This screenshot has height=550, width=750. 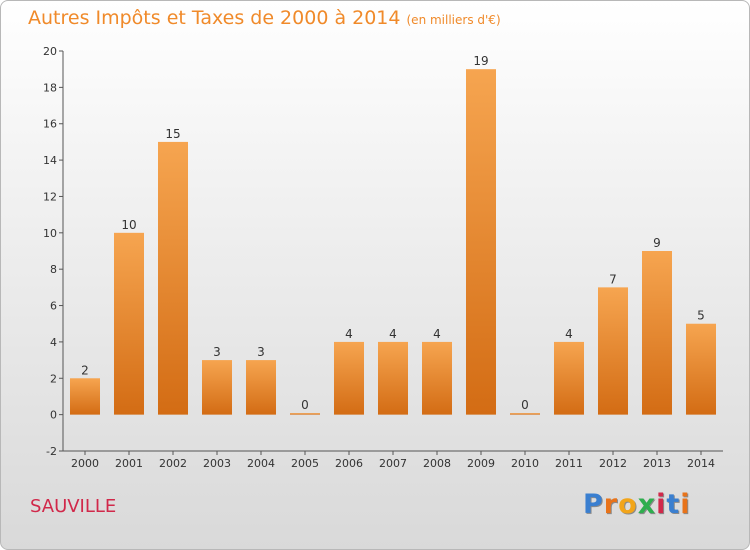 I want to click on x-tick-label: 2003, so click(x=217, y=463).